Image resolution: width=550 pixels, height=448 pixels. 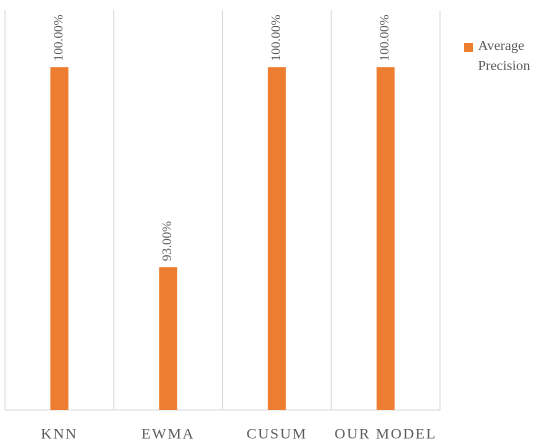 I want to click on legend-swatch, so click(x=468, y=47).